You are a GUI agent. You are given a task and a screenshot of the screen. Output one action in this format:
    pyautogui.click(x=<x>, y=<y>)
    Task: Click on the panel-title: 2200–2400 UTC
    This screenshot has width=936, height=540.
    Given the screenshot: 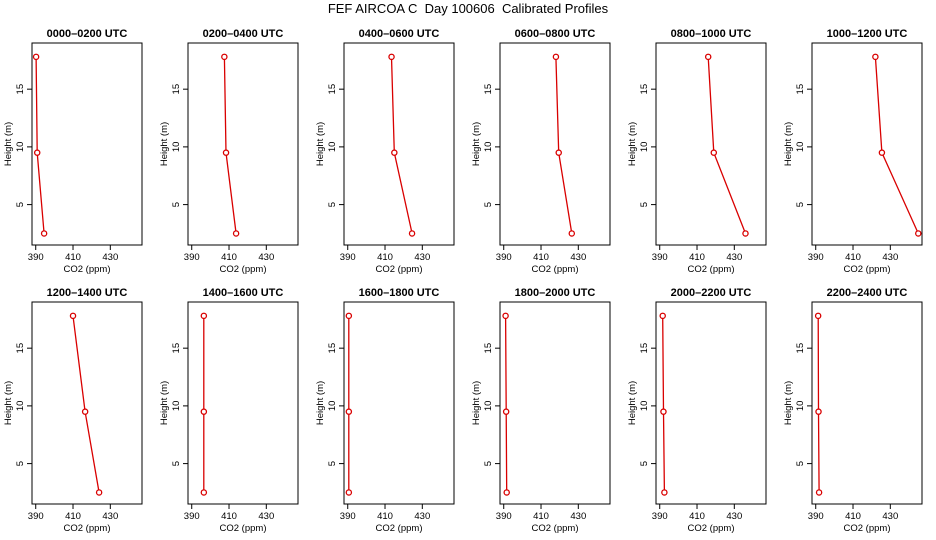 What is the action you would take?
    pyautogui.click(x=867, y=293)
    